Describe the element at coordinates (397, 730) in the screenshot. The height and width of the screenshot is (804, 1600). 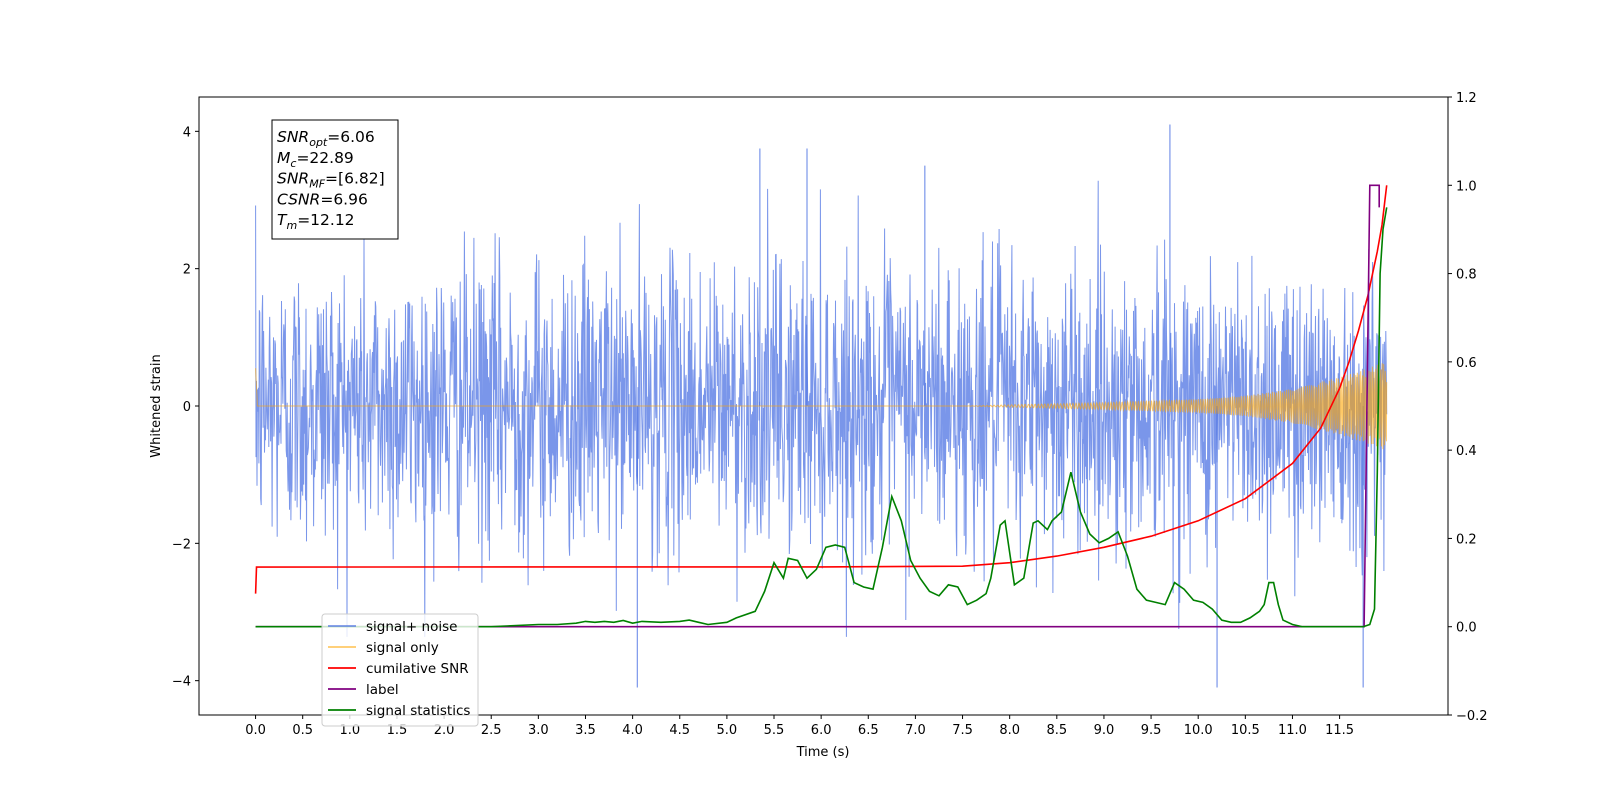
I see `x-tick-label: 1.5` at that location.